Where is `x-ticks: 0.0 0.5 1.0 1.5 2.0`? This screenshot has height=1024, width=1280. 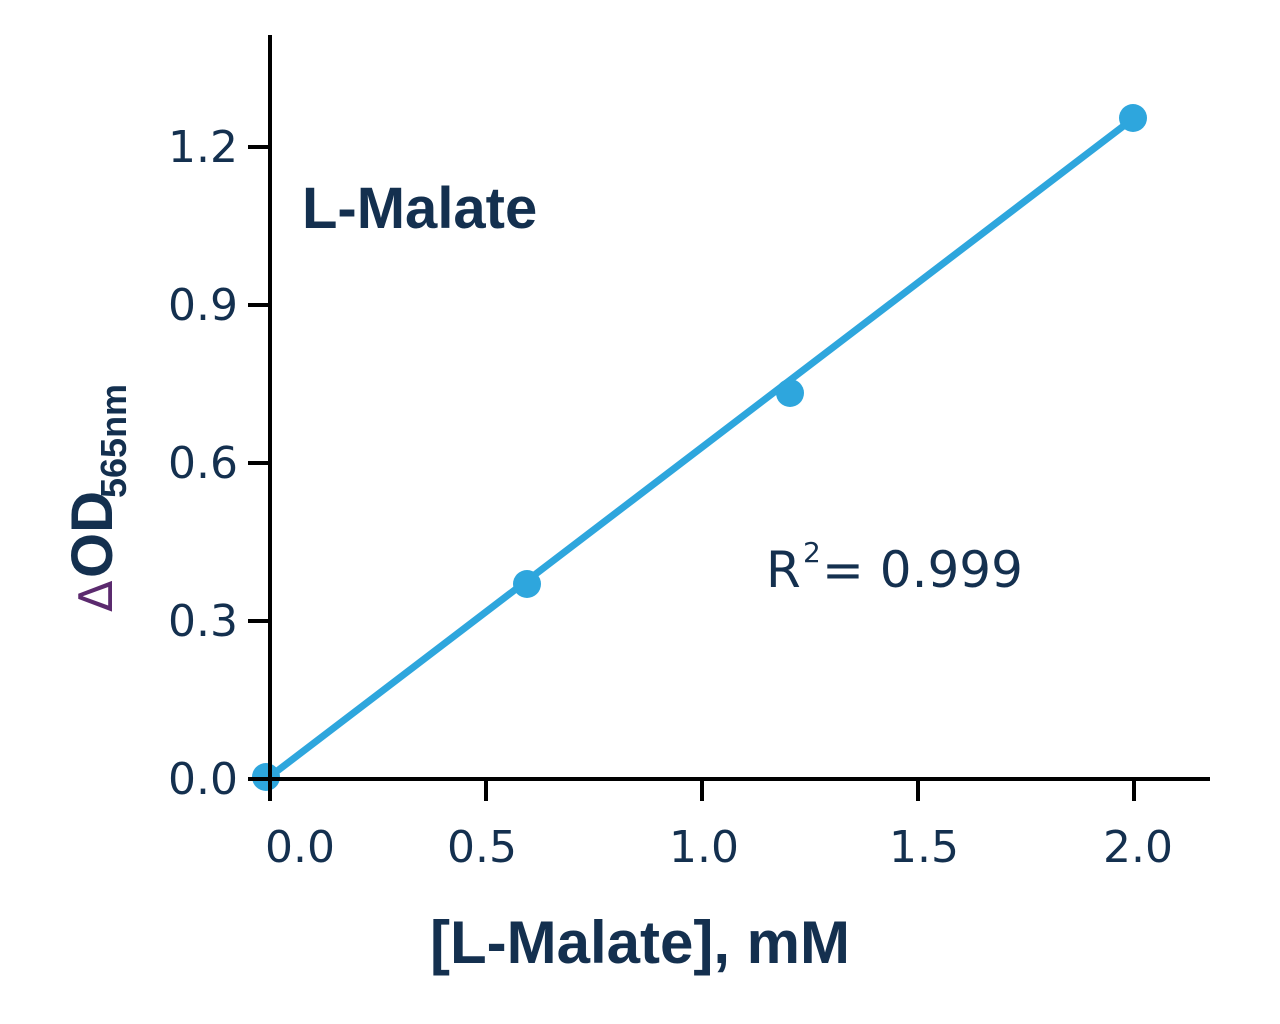
x-ticks: 0.0 0.5 1.0 1.5 2.0 is located at coordinates (719, 826).